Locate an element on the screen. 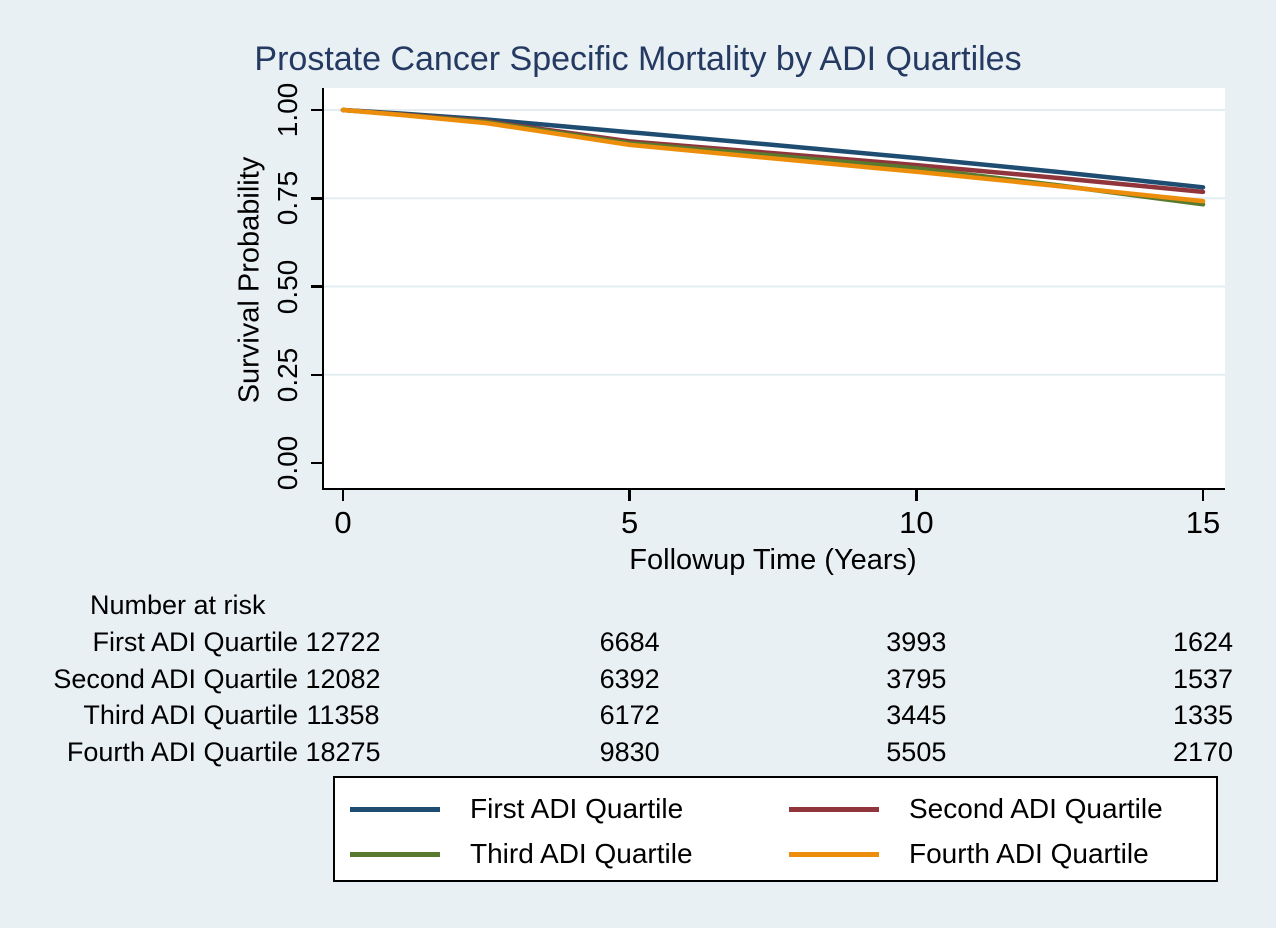 The image size is (1276, 928). x-tick-label: 5 is located at coordinates (630, 522).